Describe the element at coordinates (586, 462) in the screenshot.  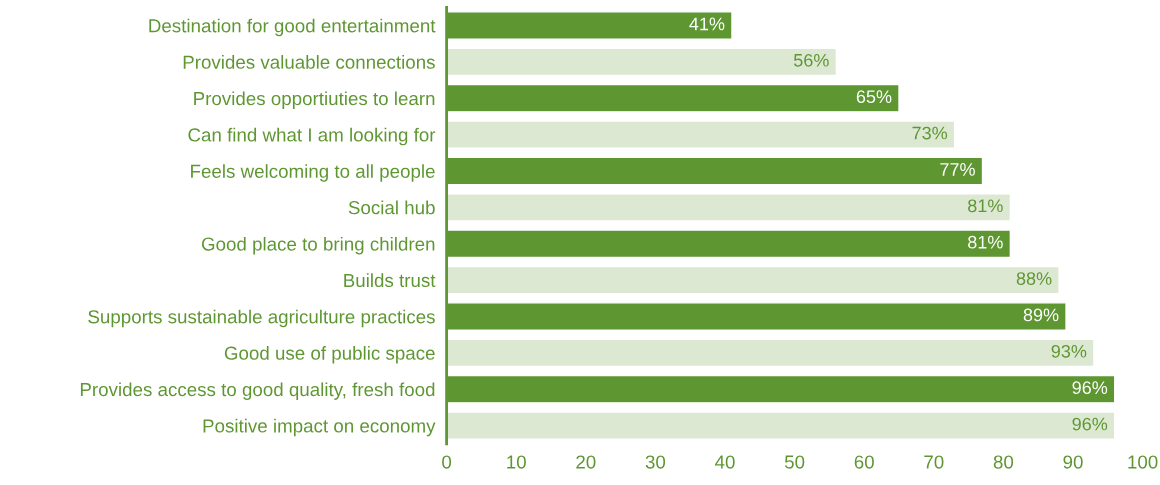
I see `x-tick-label: 20` at that location.